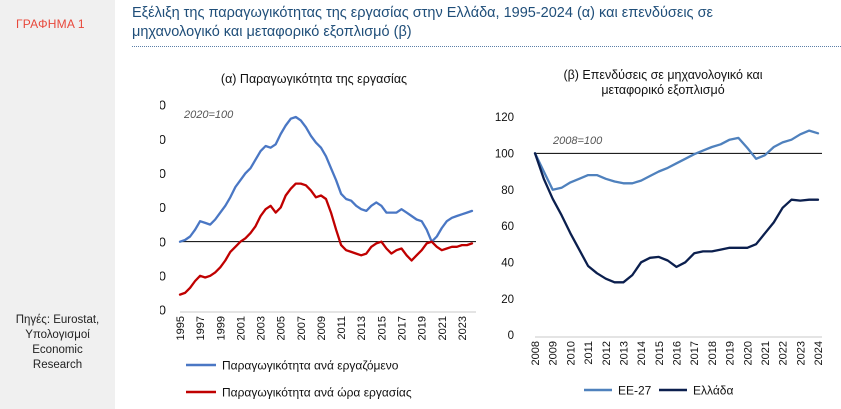  I want to click on y-tick-label: 130, so click(163, 139).